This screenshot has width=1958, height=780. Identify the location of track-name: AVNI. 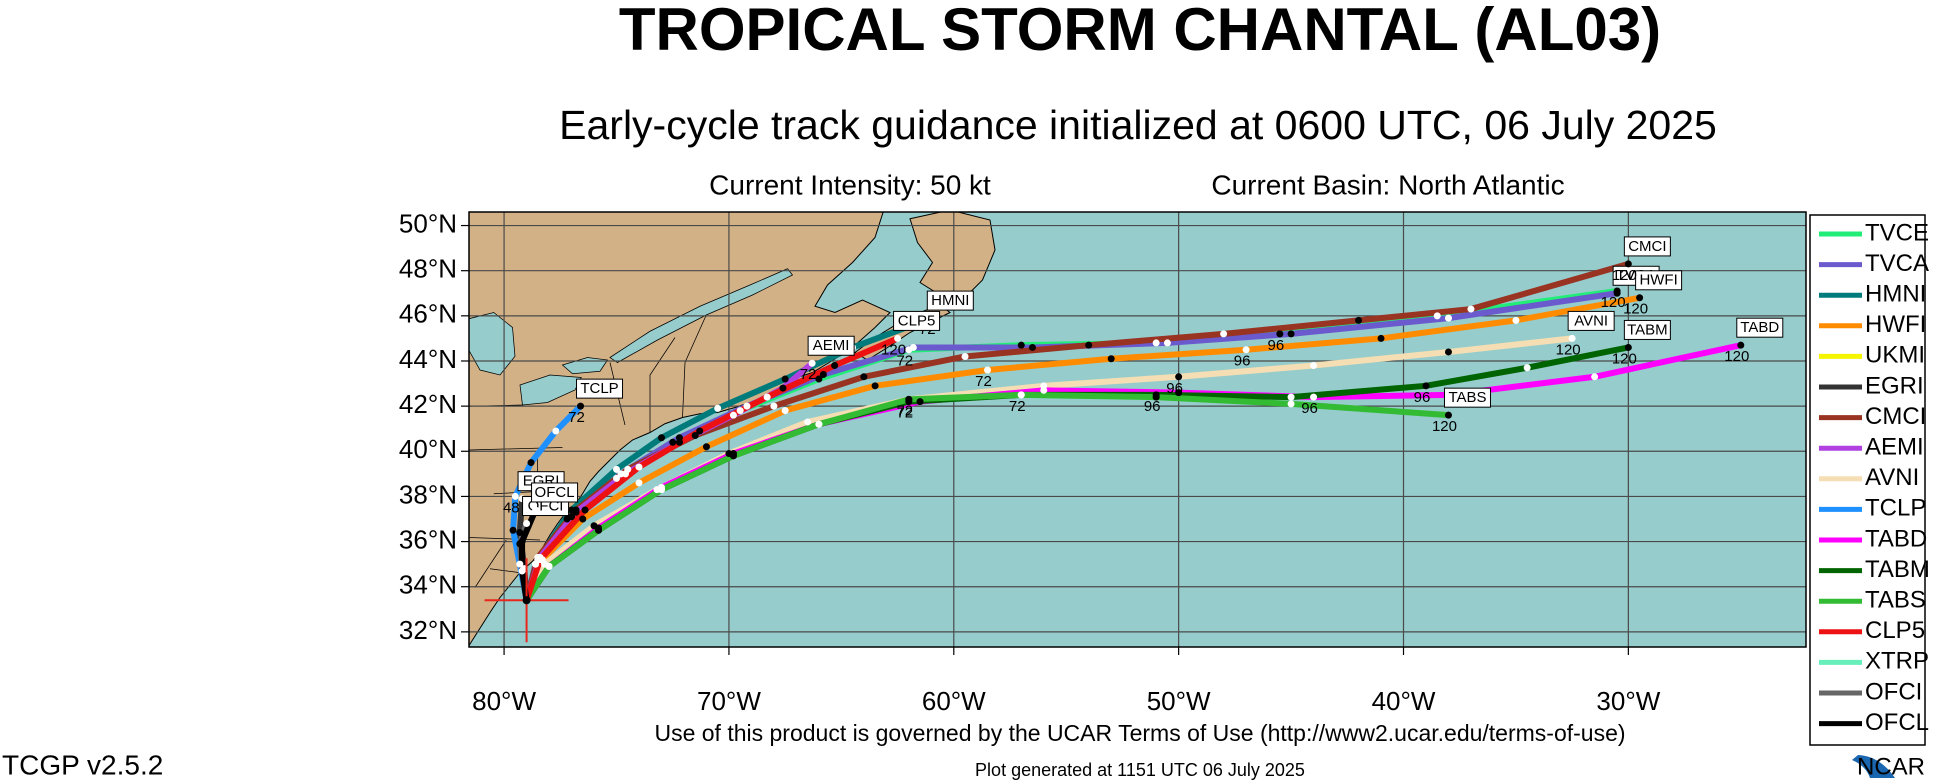
(1591, 320).